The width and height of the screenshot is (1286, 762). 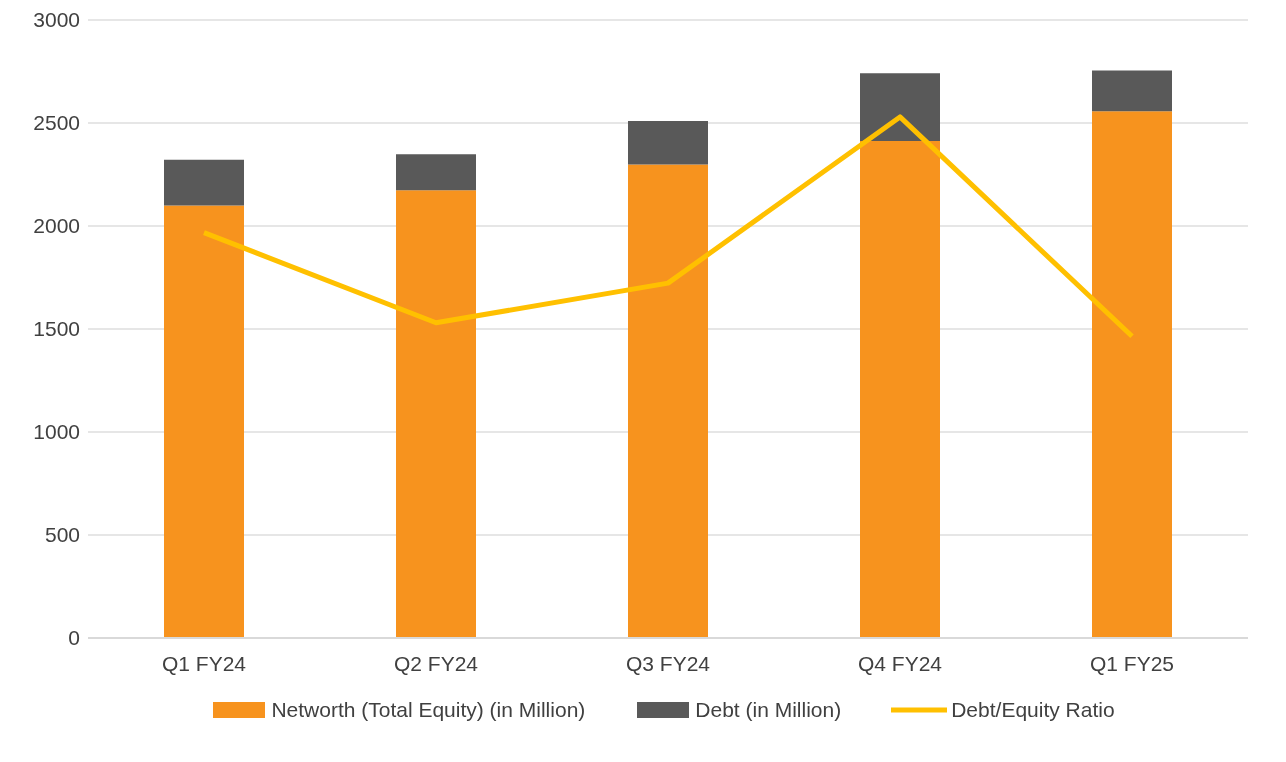 What do you see at coordinates (56, 123) in the screenshot?
I see `y-tick-label: 2500` at bounding box center [56, 123].